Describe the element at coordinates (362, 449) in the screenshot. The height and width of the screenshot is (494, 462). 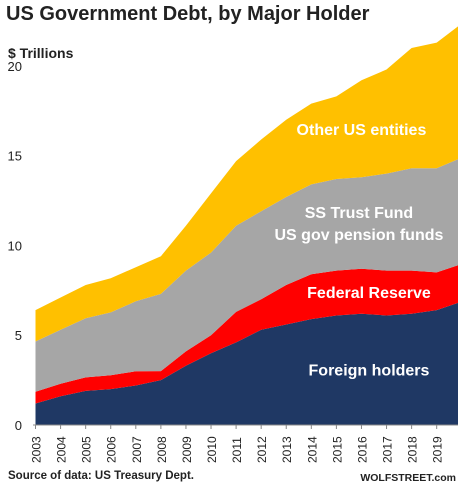
I see `x-tick-label: 2016` at that location.